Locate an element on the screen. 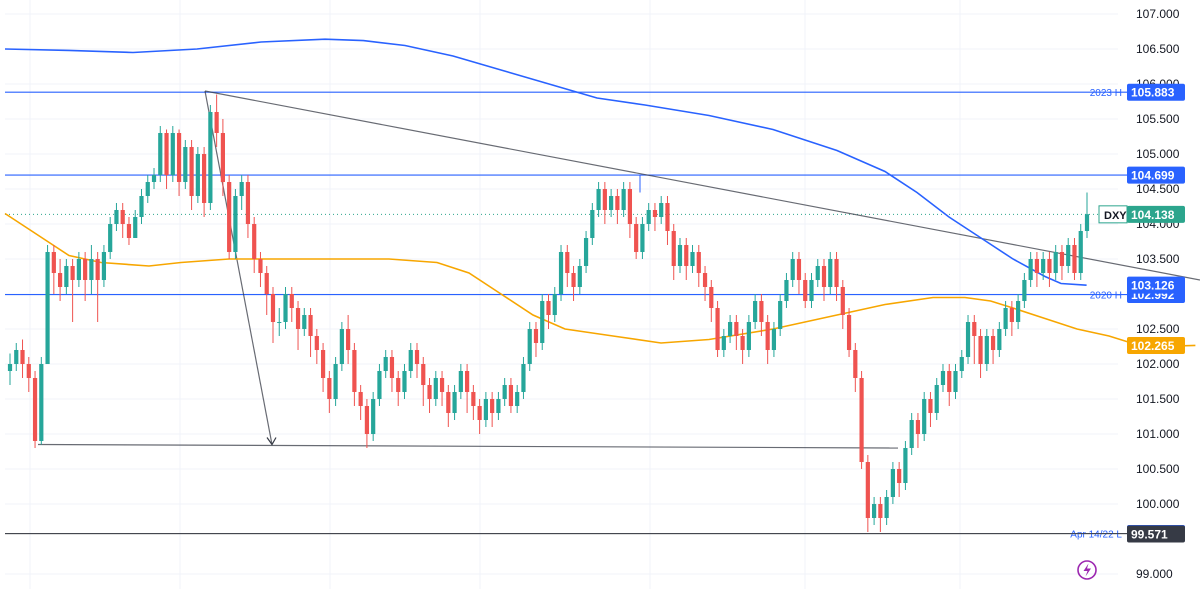 This screenshot has width=1200, height=589. arrow-head is located at coordinates (271, 441).